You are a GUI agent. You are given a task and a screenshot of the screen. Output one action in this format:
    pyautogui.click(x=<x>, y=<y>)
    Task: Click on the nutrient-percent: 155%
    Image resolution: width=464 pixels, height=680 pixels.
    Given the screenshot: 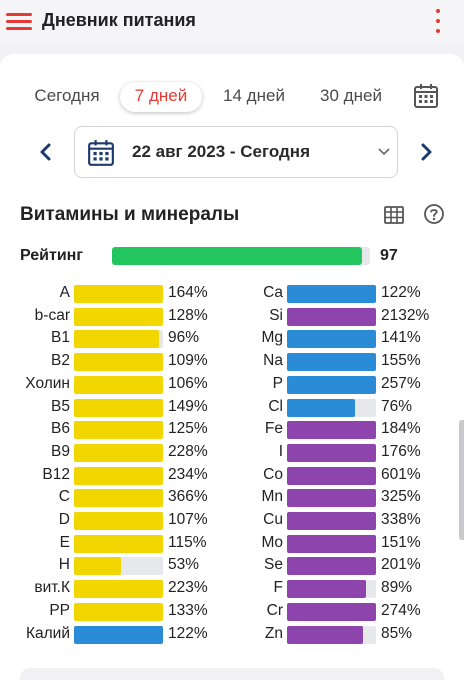 What is the action you would take?
    pyautogui.click(x=401, y=361)
    